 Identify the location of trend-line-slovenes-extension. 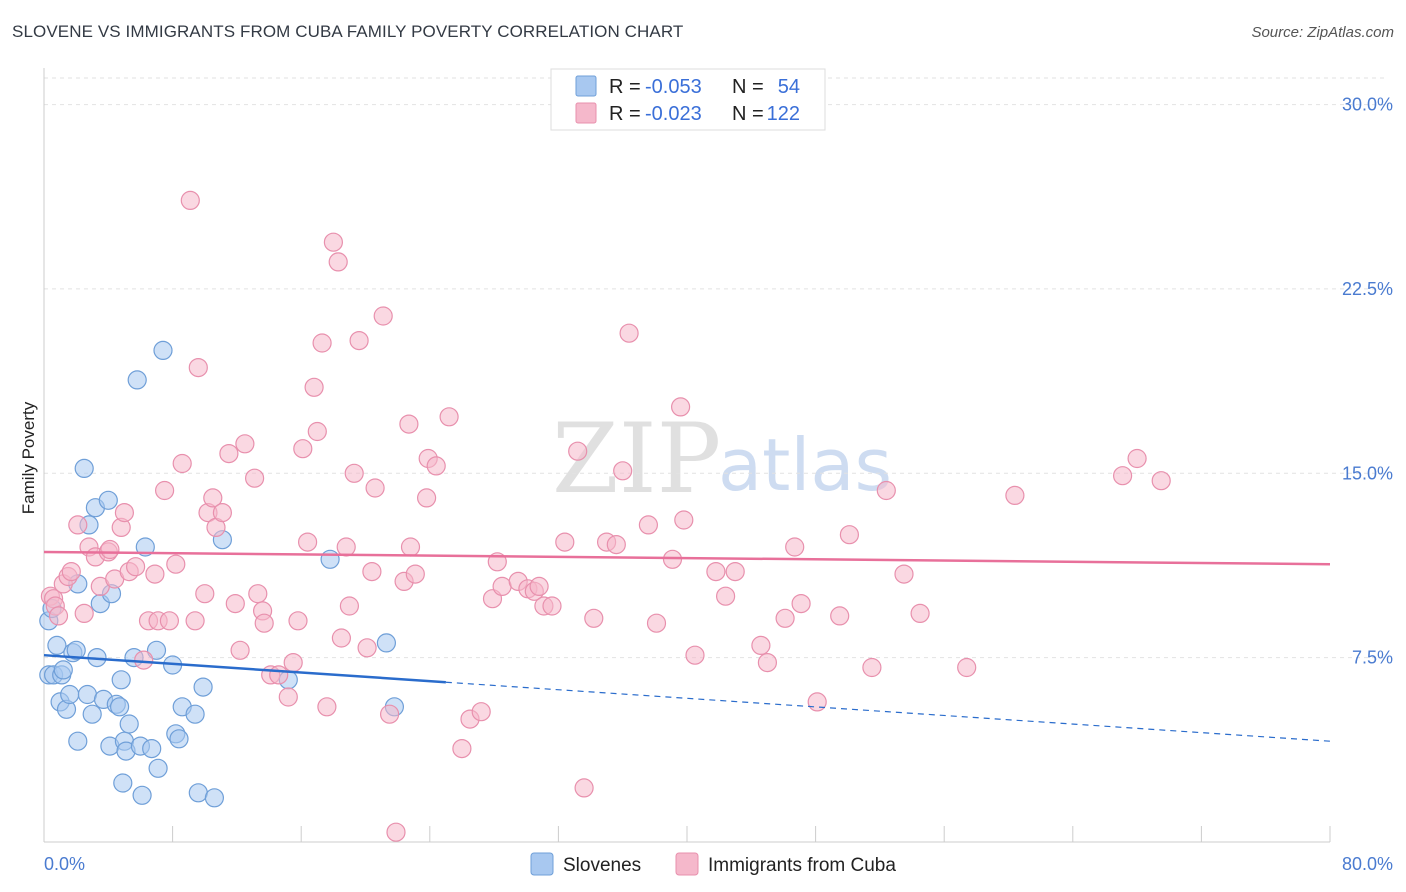
(888, 711).